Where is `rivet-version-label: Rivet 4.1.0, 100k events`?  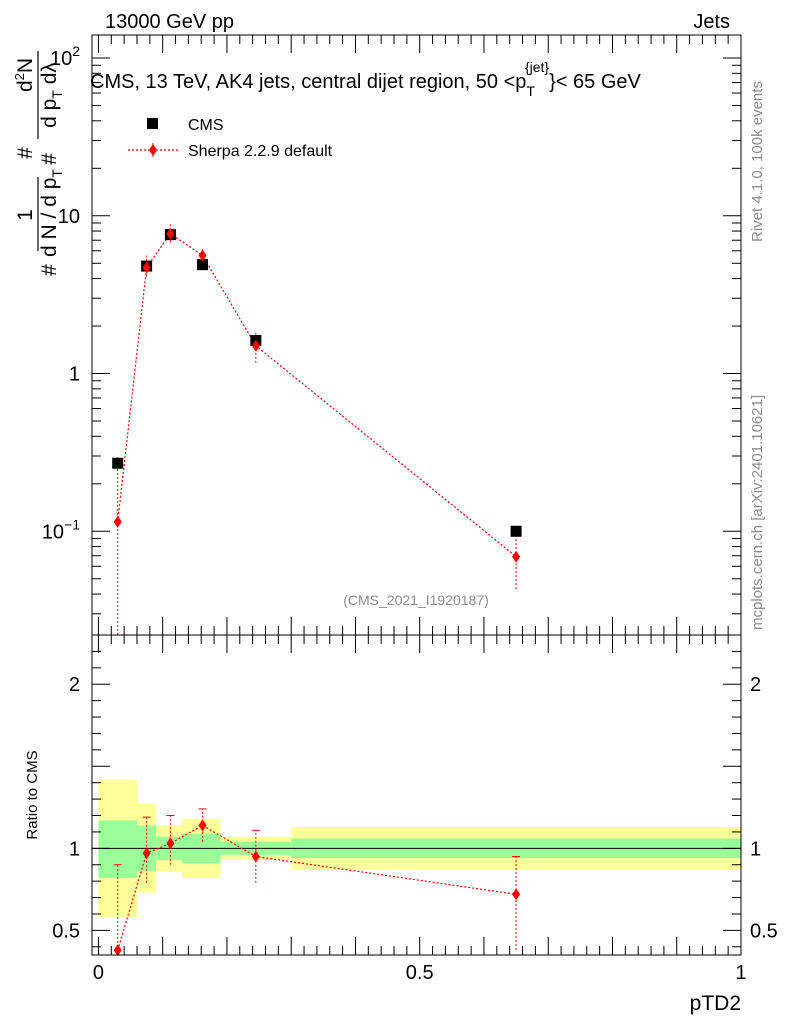 rivet-version-label: Rivet 4.1.0, 100k events is located at coordinates (757, 161).